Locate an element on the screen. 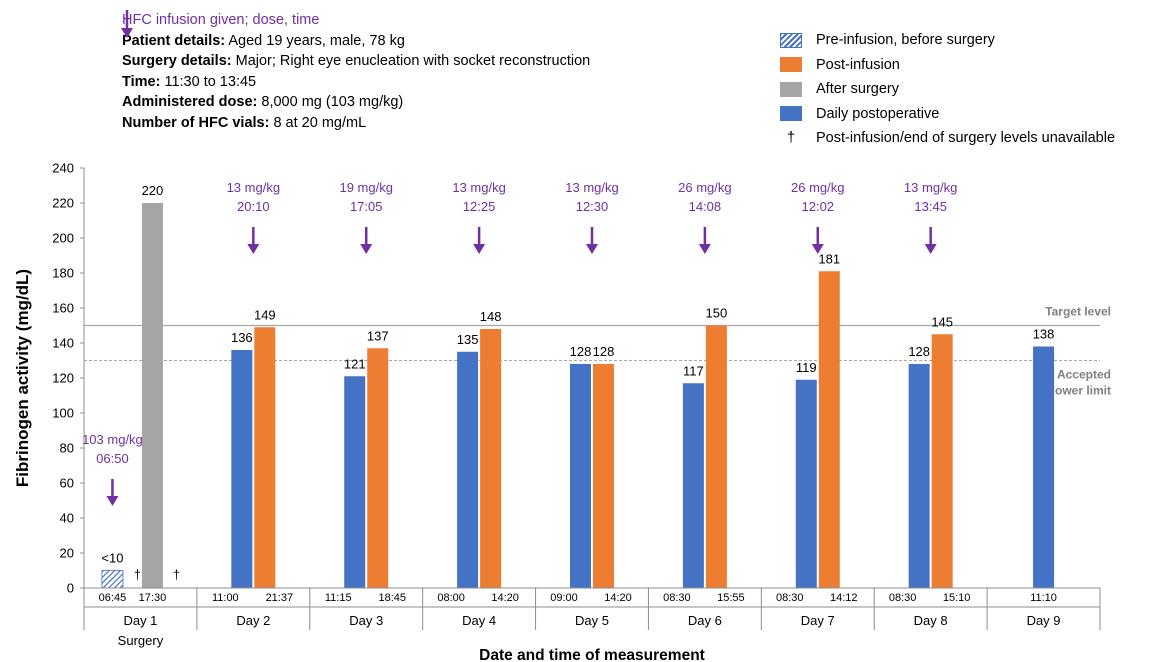 The height and width of the screenshot is (662, 1149). administered-dose-value: 8,000 mg (103 mg/kg) is located at coordinates (330, 102).